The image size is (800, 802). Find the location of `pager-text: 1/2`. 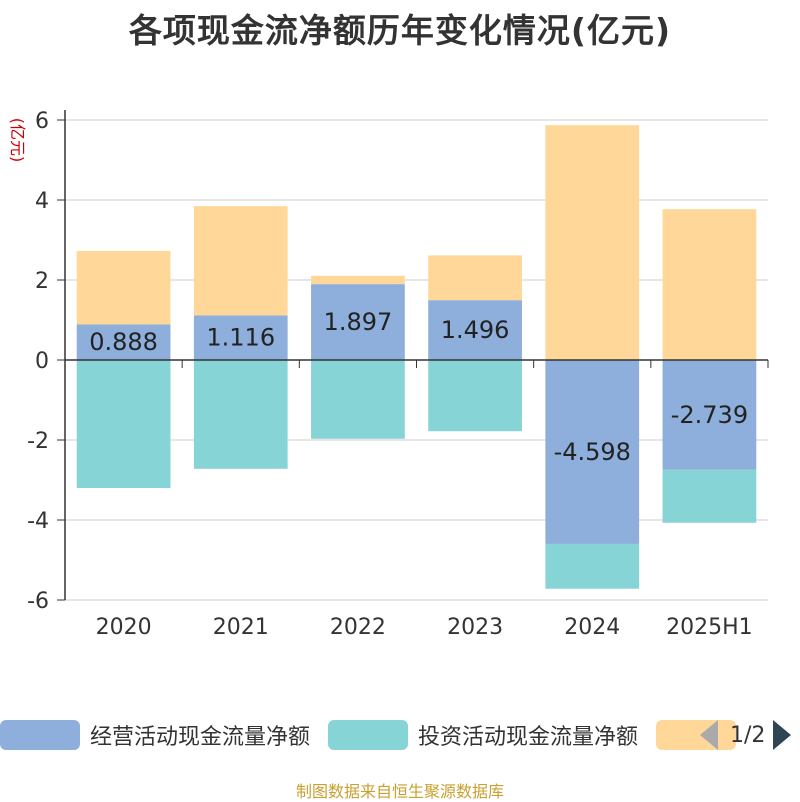

pager-text: 1/2 is located at coordinates (748, 735).